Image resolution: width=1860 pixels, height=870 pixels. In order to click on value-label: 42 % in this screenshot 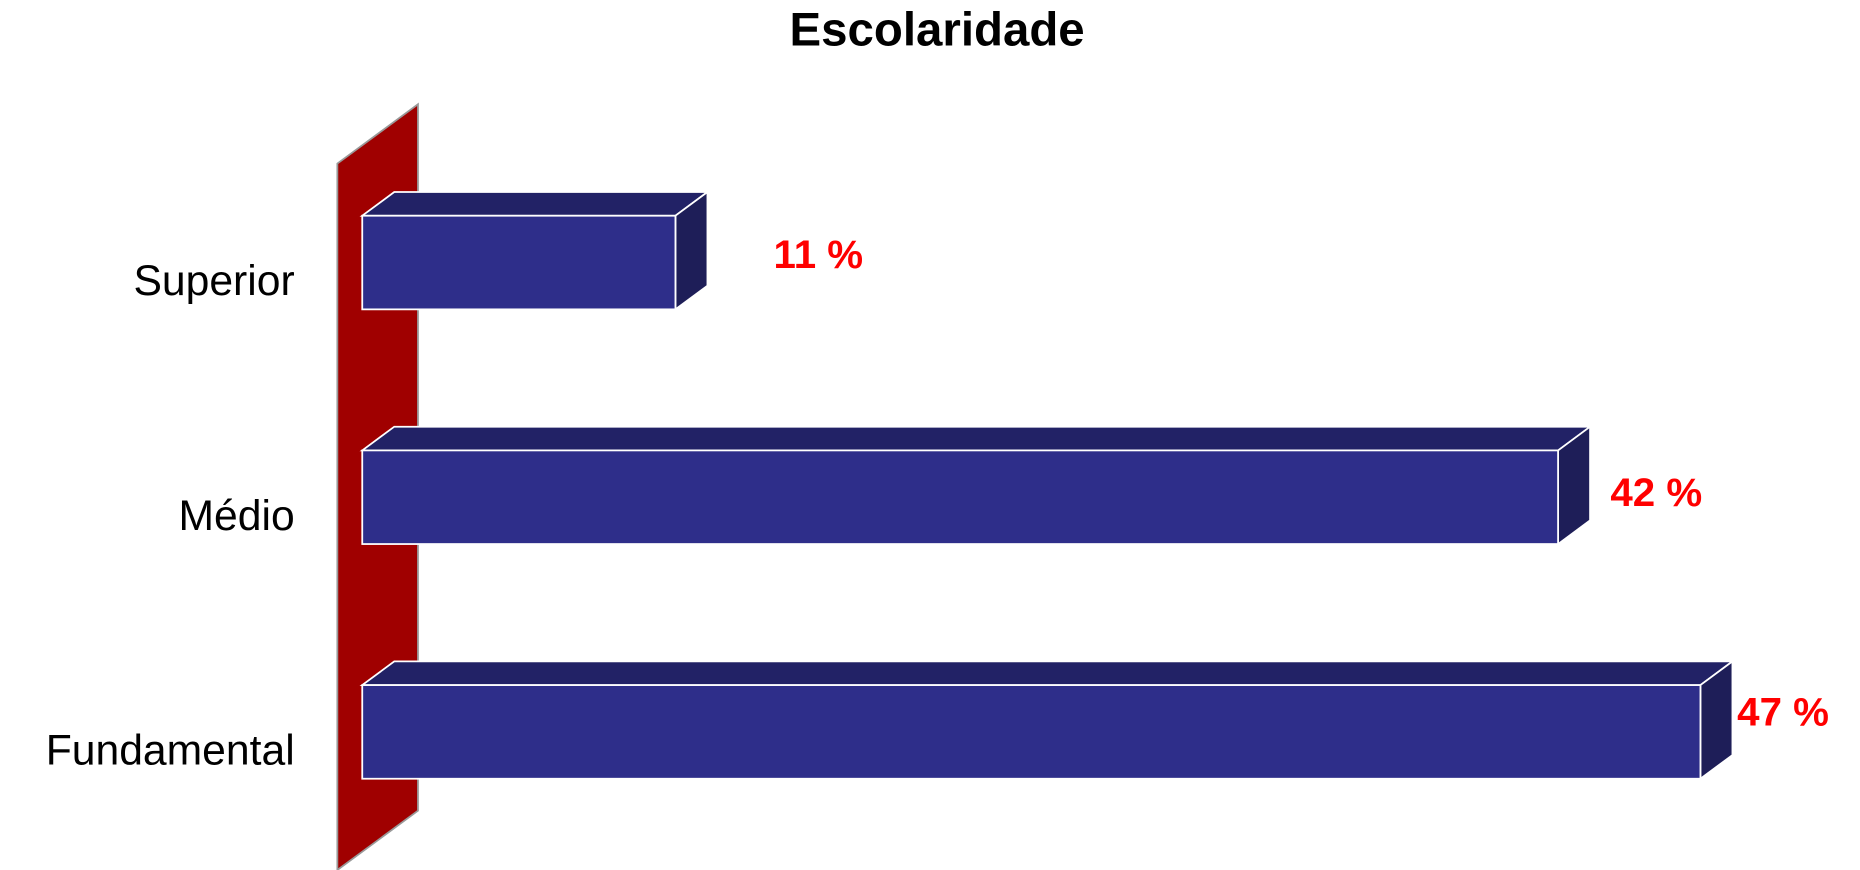, I will do `click(1656, 492)`.